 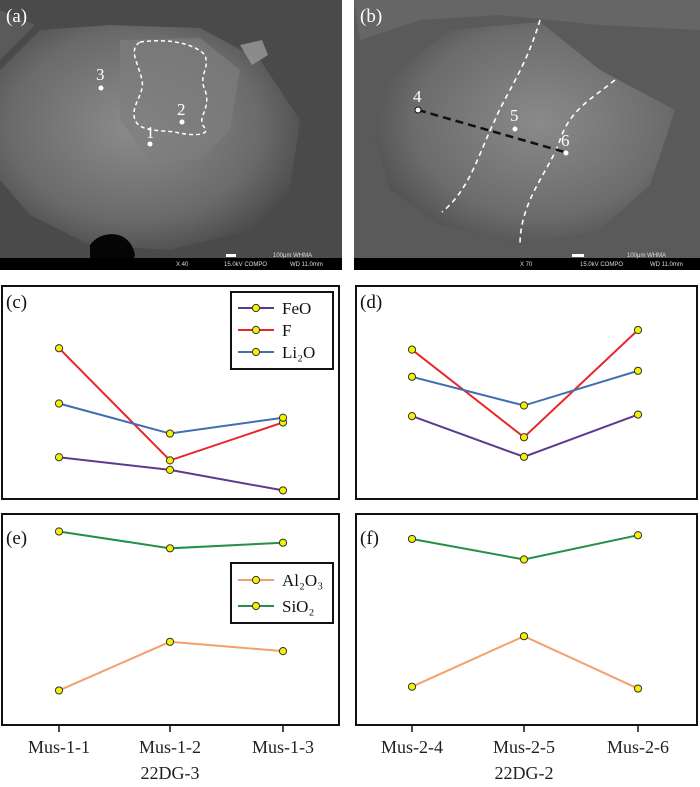 What do you see at coordinates (514, 115) in the screenshot?
I see `sem-point-label: 5` at bounding box center [514, 115].